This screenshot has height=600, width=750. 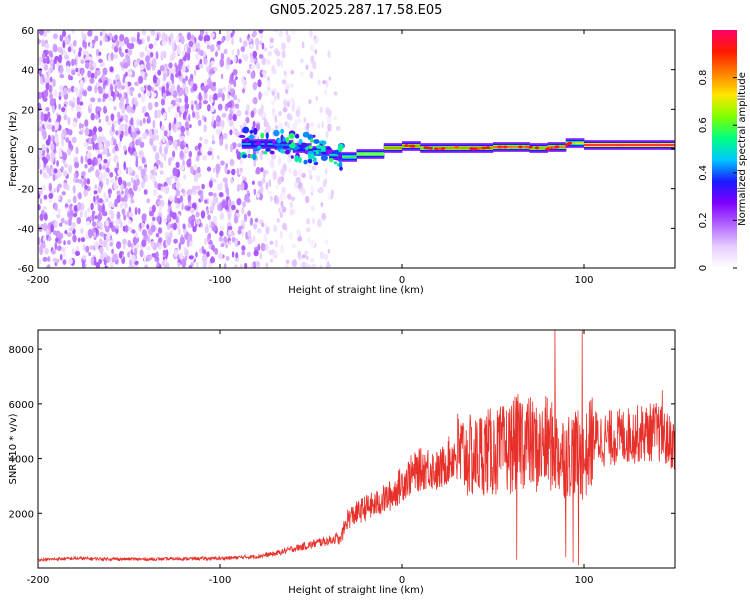 I want to click on ridge-hotspot, so click(x=471, y=149).